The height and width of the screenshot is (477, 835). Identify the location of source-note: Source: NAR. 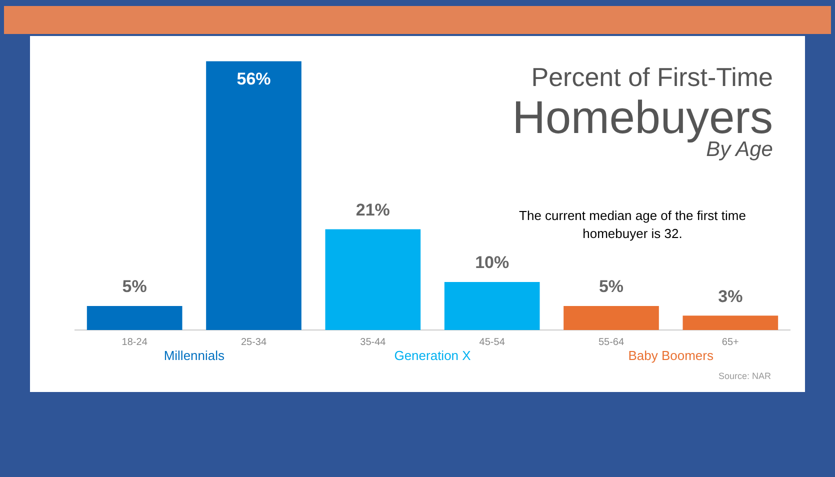
(744, 376).